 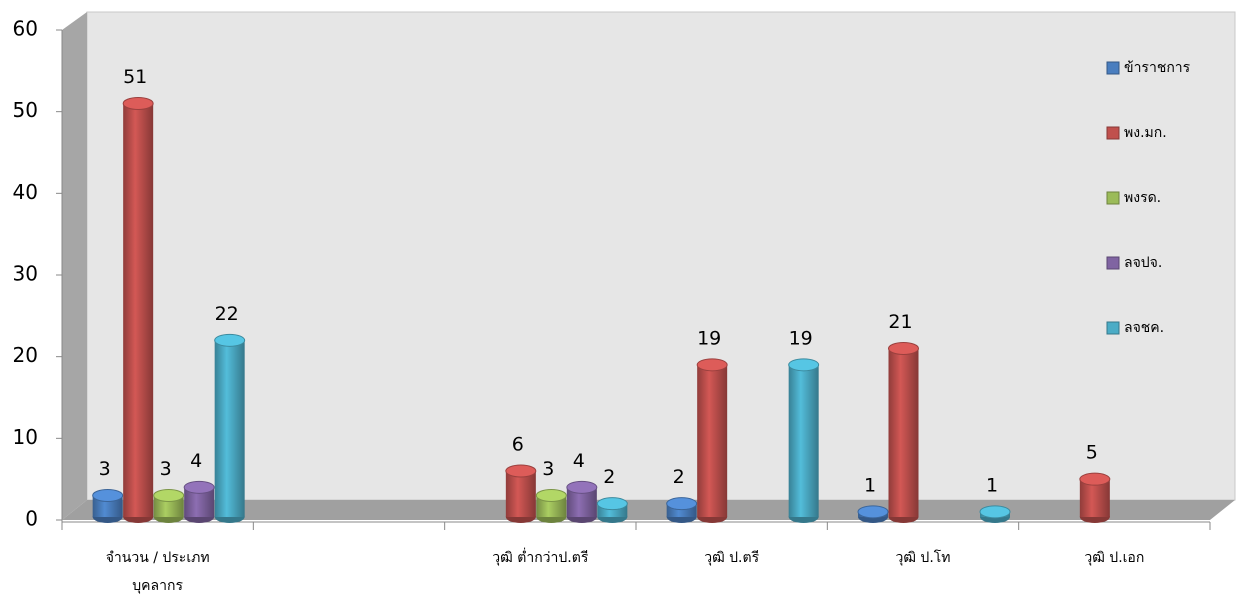 What do you see at coordinates (1092, 453) in the screenshot?
I see `data-label: 5` at bounding box center [1092, 453].